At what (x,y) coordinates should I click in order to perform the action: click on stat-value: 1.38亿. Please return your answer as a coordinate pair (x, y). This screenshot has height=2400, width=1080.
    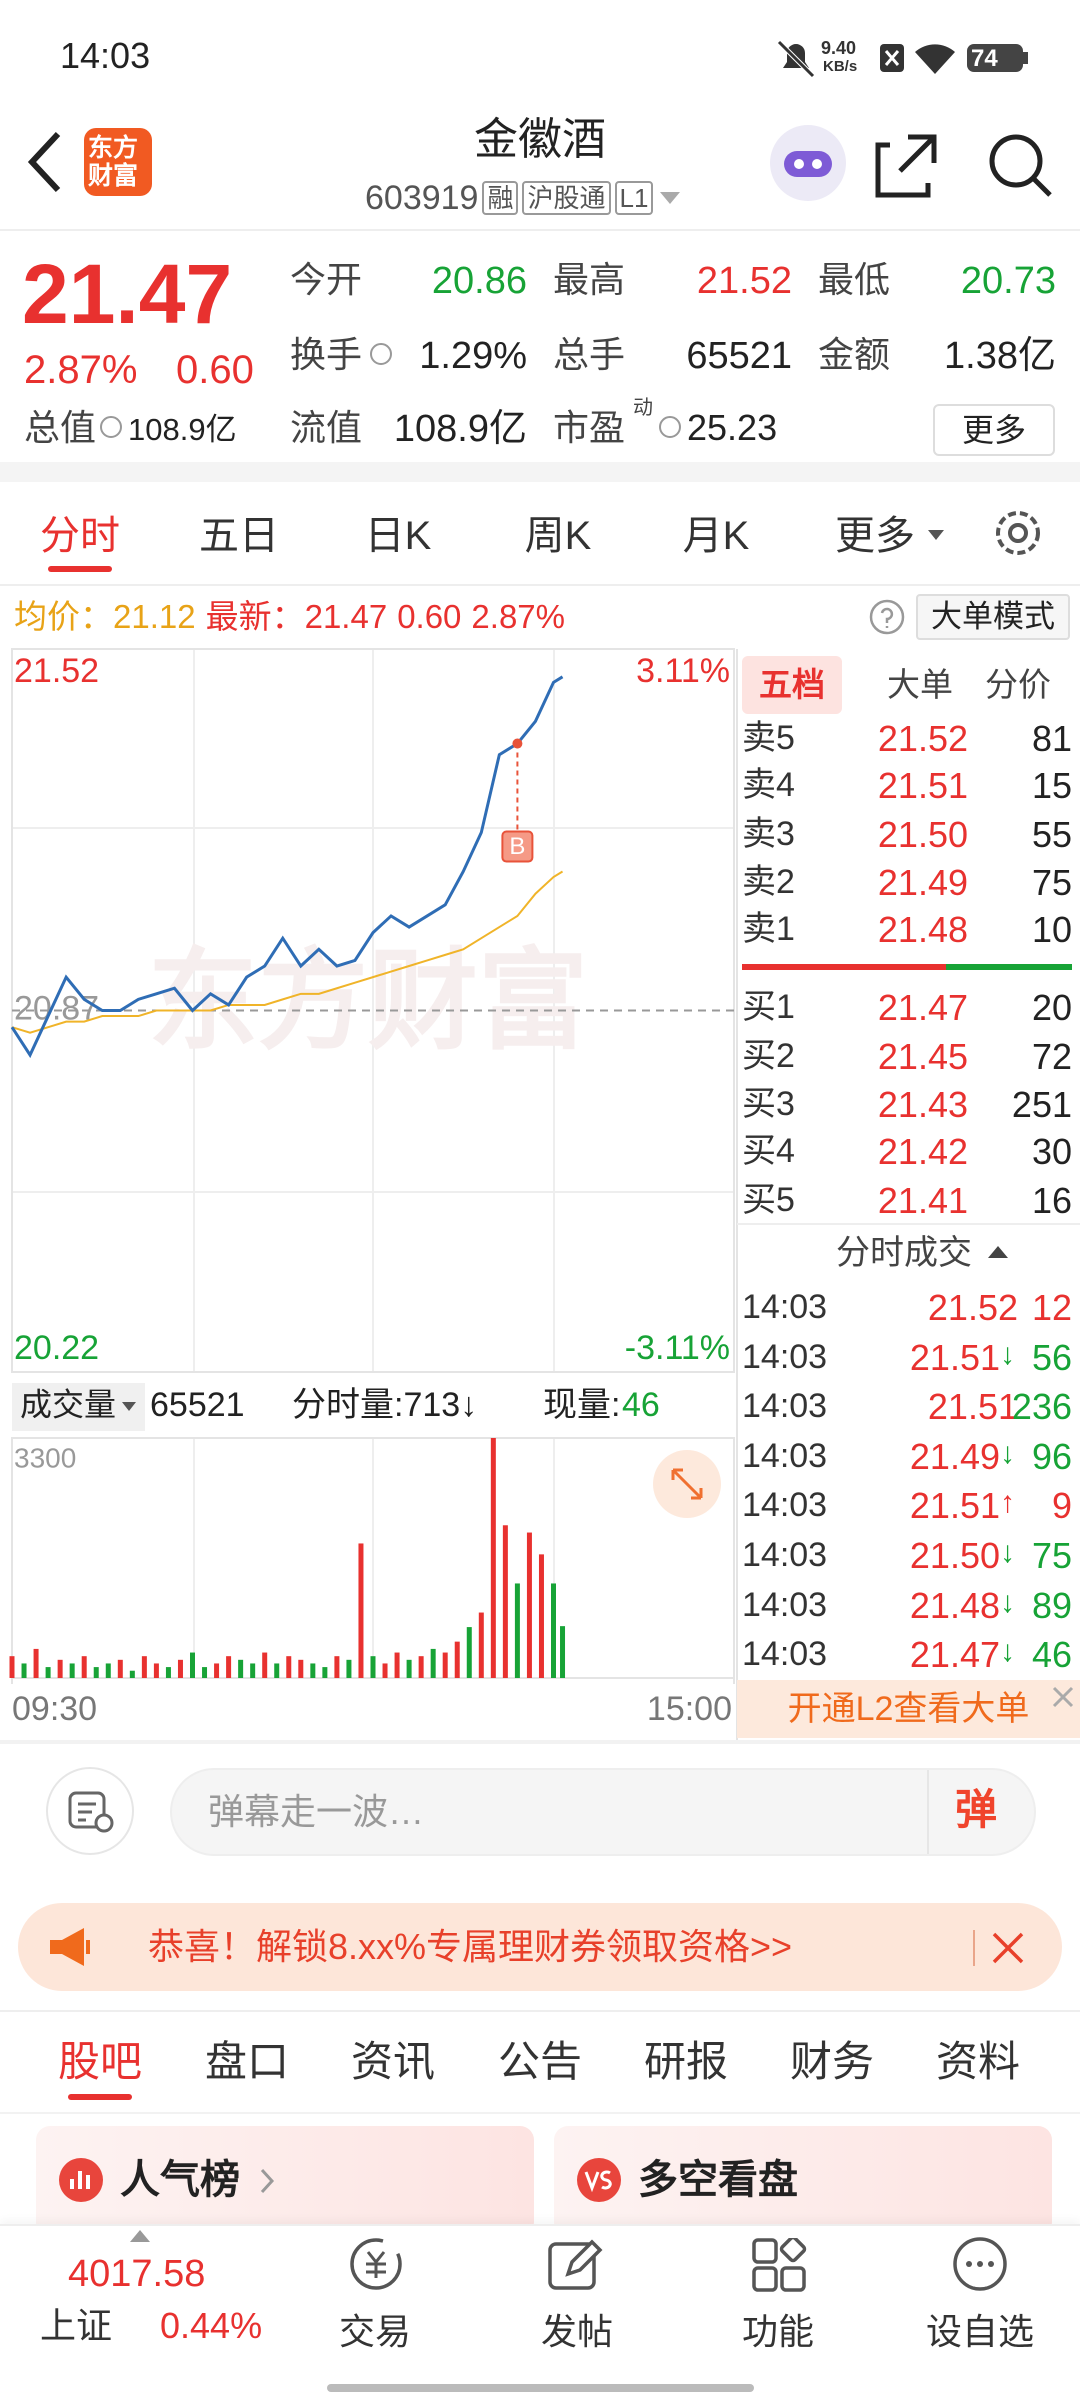
    Looking at the image, I should click on (1000, 356).